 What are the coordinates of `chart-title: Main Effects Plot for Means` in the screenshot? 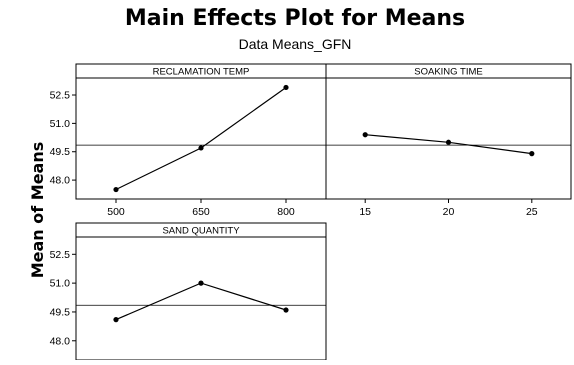 It's located at (295, 18).